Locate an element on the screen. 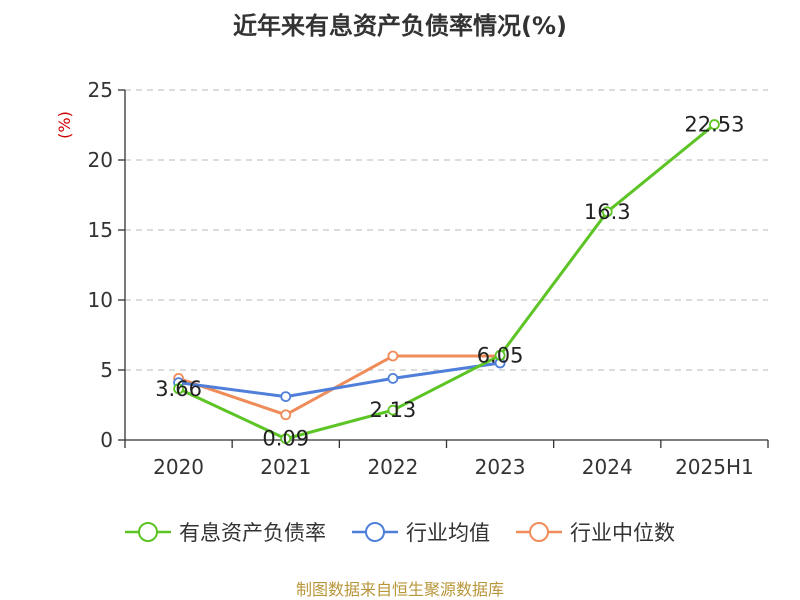  y-tick-label-0: 0 is located at coordinates (106, 440).